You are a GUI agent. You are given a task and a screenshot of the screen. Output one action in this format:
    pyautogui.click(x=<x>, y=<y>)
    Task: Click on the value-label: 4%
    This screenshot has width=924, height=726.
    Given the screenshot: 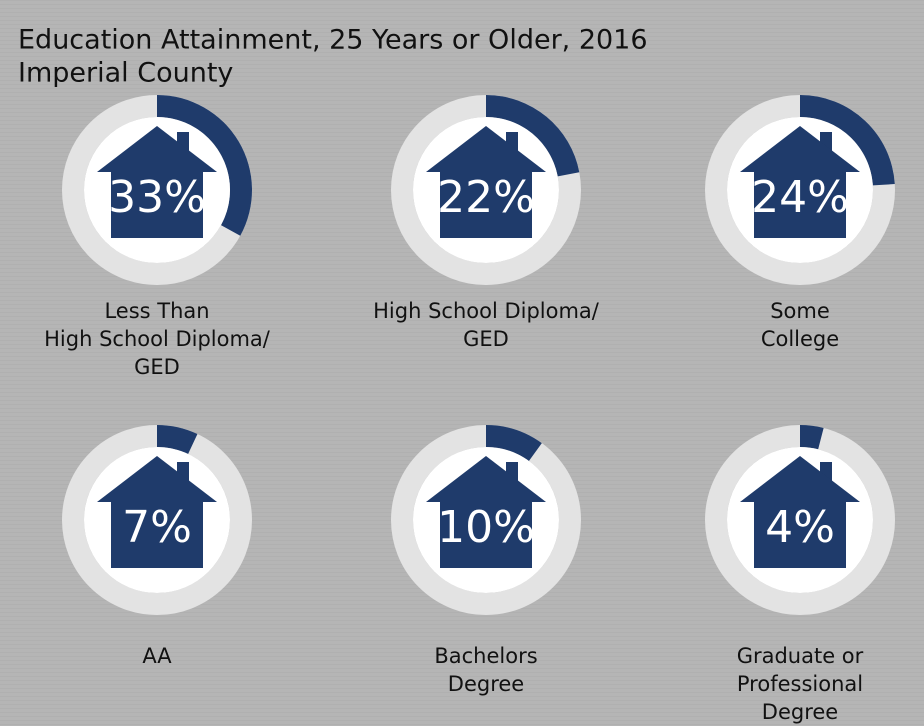 What is the action you would take?
    pyautogui.click(x=800, y=527)
    